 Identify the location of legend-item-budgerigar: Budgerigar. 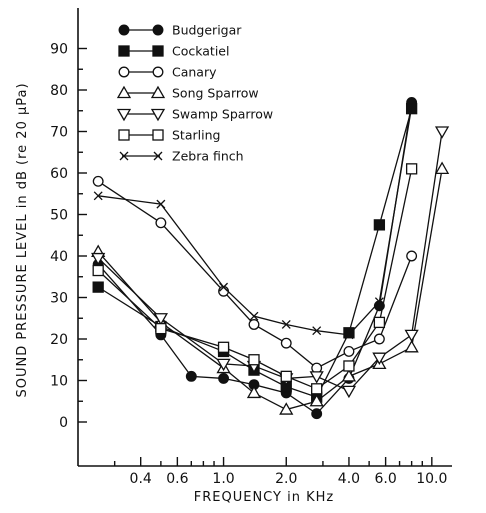
(180, 30).